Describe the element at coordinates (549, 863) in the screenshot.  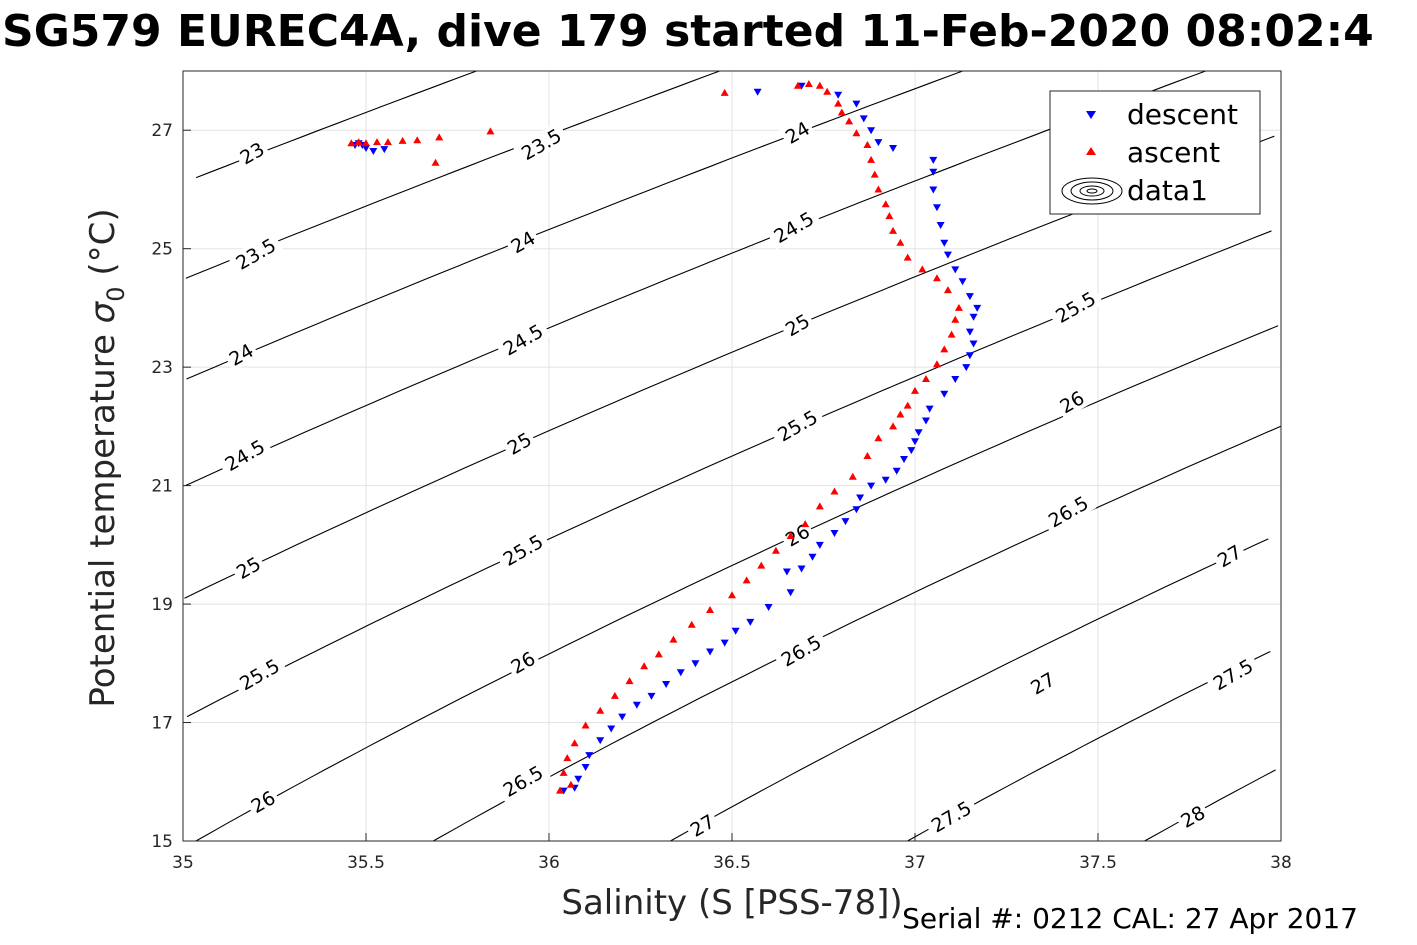
I see `x-tick-label: 36` at that location.